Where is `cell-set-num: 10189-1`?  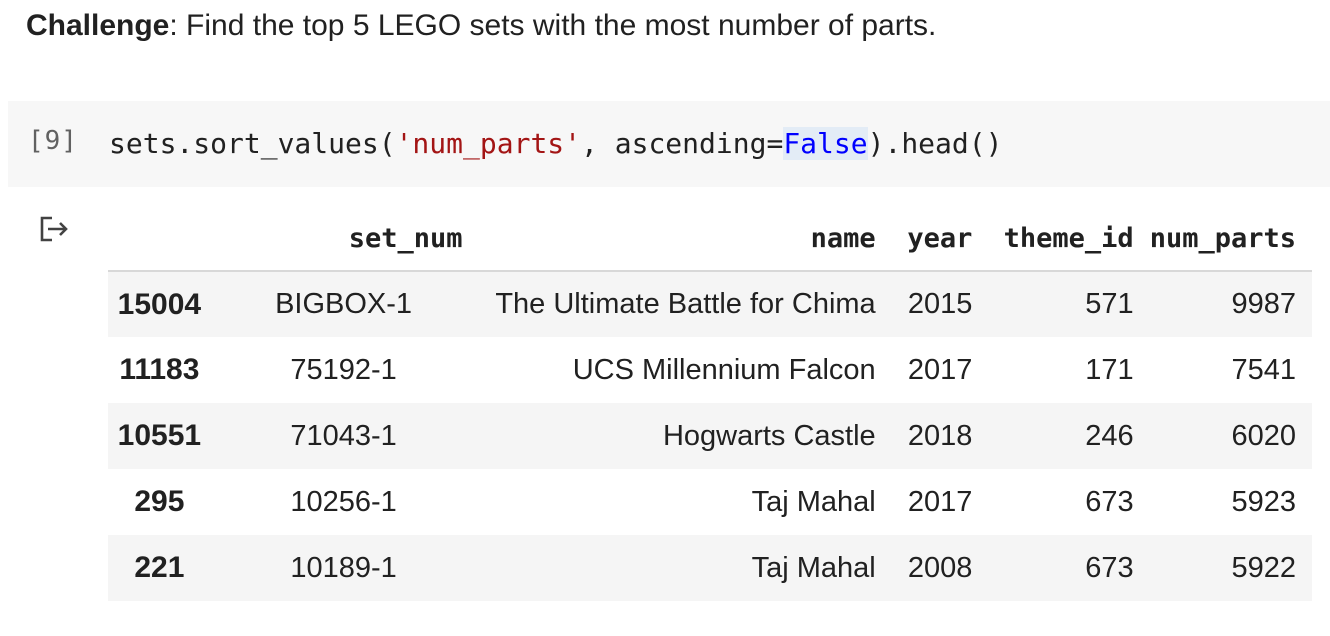
cell-set-num: 10189-1 is located at coordinates (343, 567).